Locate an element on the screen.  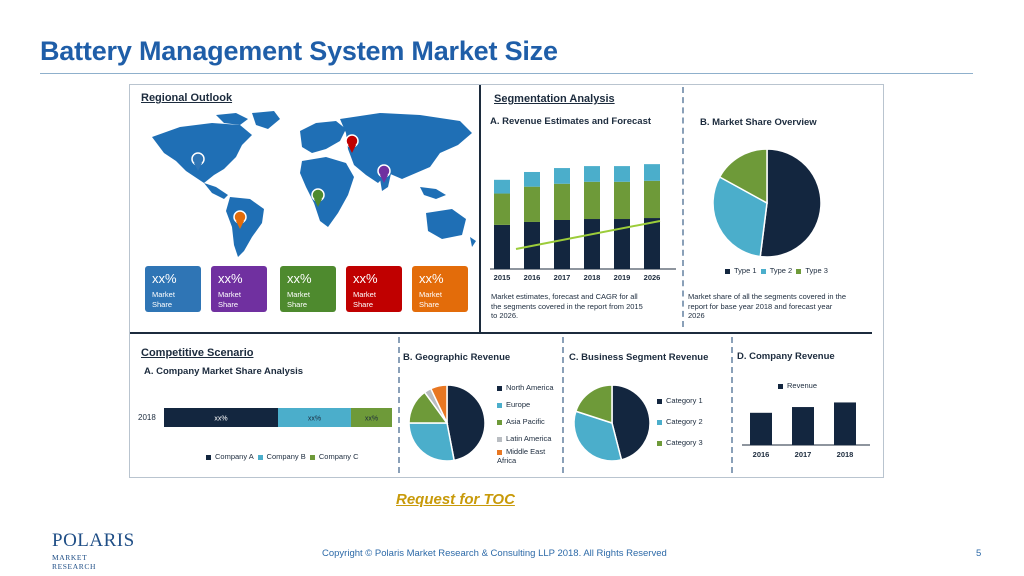
slide-title: Battery Management System Market Size is located at coordinates (299, 51).